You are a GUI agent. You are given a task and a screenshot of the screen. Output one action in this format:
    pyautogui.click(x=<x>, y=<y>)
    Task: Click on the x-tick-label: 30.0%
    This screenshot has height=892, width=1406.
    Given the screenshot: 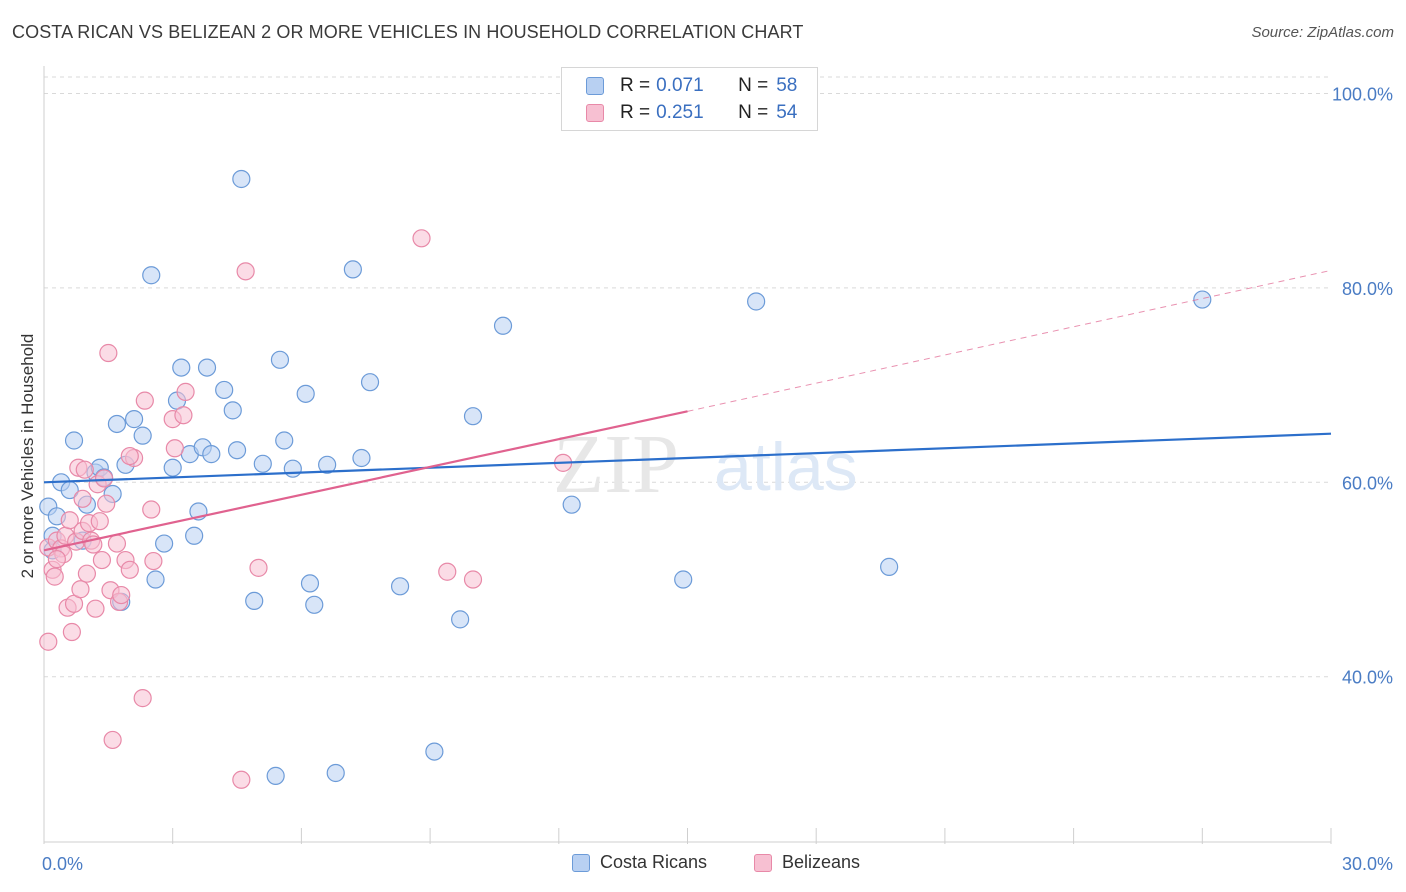 What is the action you would take?
    pyautogui.click(x=1367, y=864)
    